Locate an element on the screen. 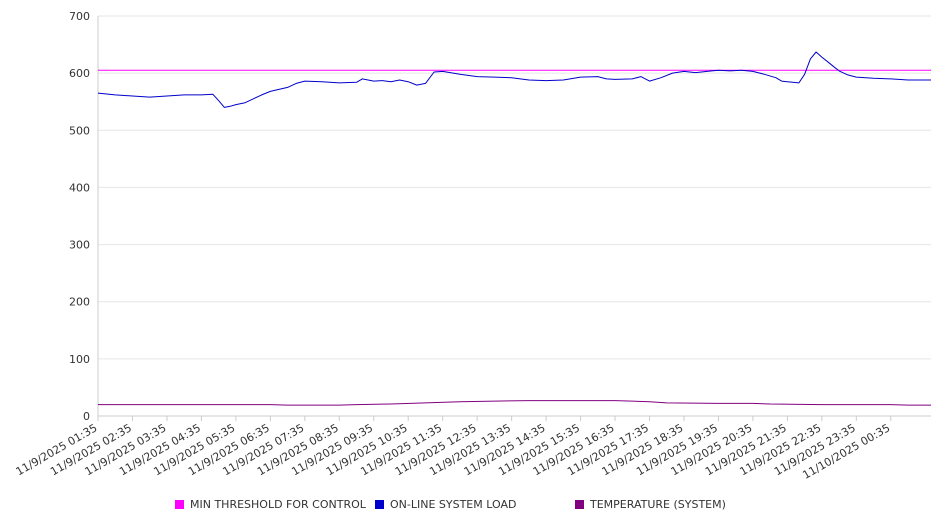 The image size is (946, 526). legend-item-temperature: TEMPERATURE (SYSTEM) is located at coordinates (650, 504).